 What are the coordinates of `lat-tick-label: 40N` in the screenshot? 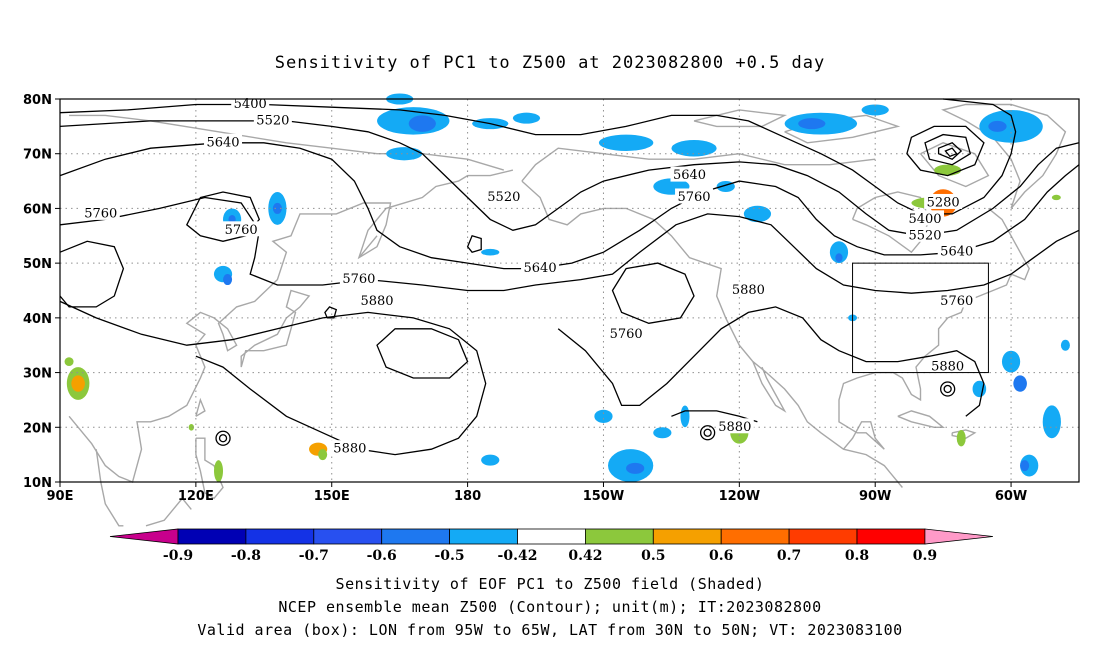 It's located at (37, 319).